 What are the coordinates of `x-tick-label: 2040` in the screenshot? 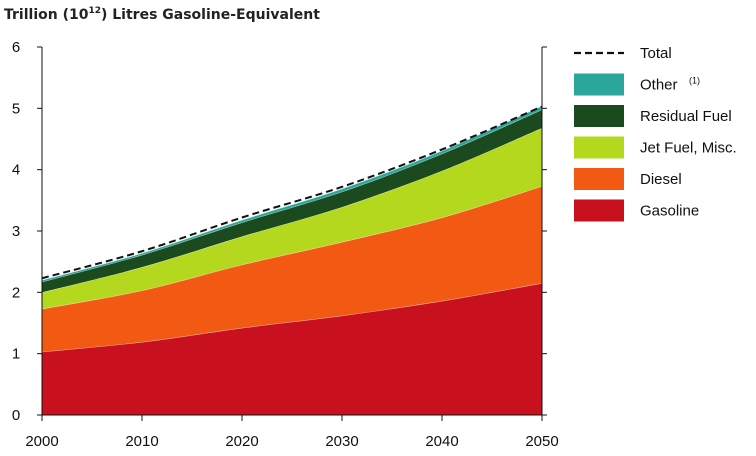 It's located at (441, 441).